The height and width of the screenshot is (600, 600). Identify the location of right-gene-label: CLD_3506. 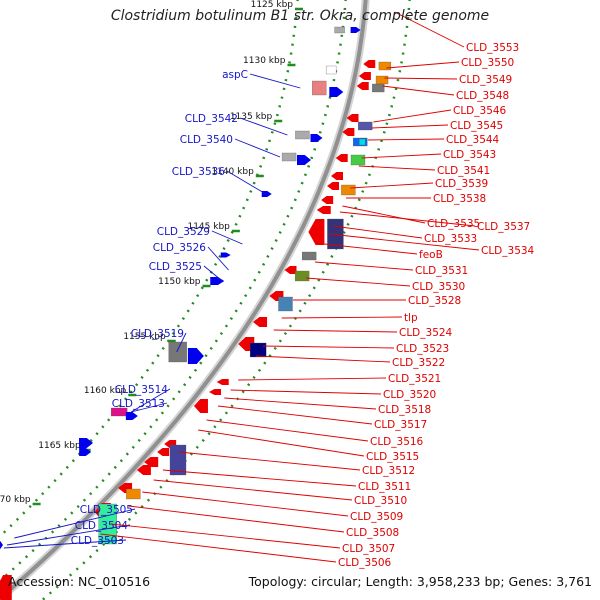
(365, 563).